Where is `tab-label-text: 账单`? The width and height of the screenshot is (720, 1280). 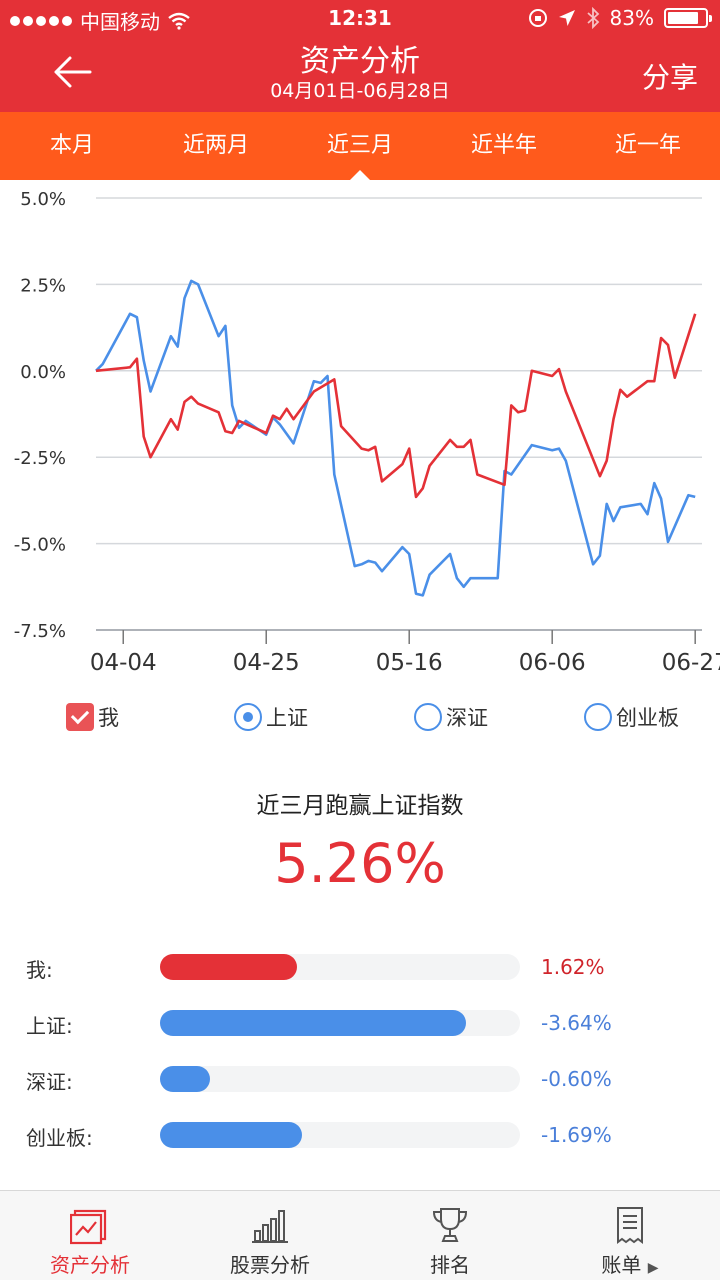
tab-label-text: 账单 is located at coordinates (621, 1265).